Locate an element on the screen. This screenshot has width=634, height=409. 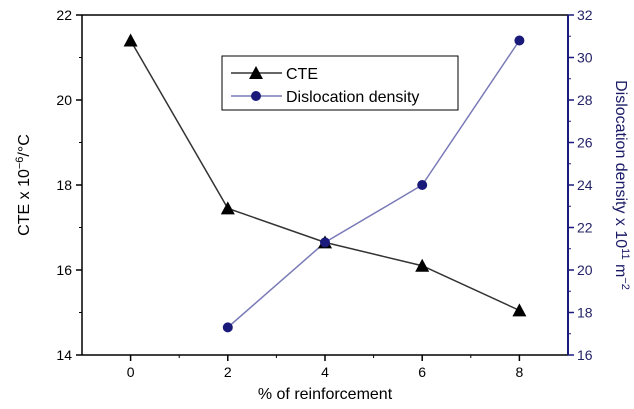
x-tick-label: 2 is located at coordinates (228, 372).